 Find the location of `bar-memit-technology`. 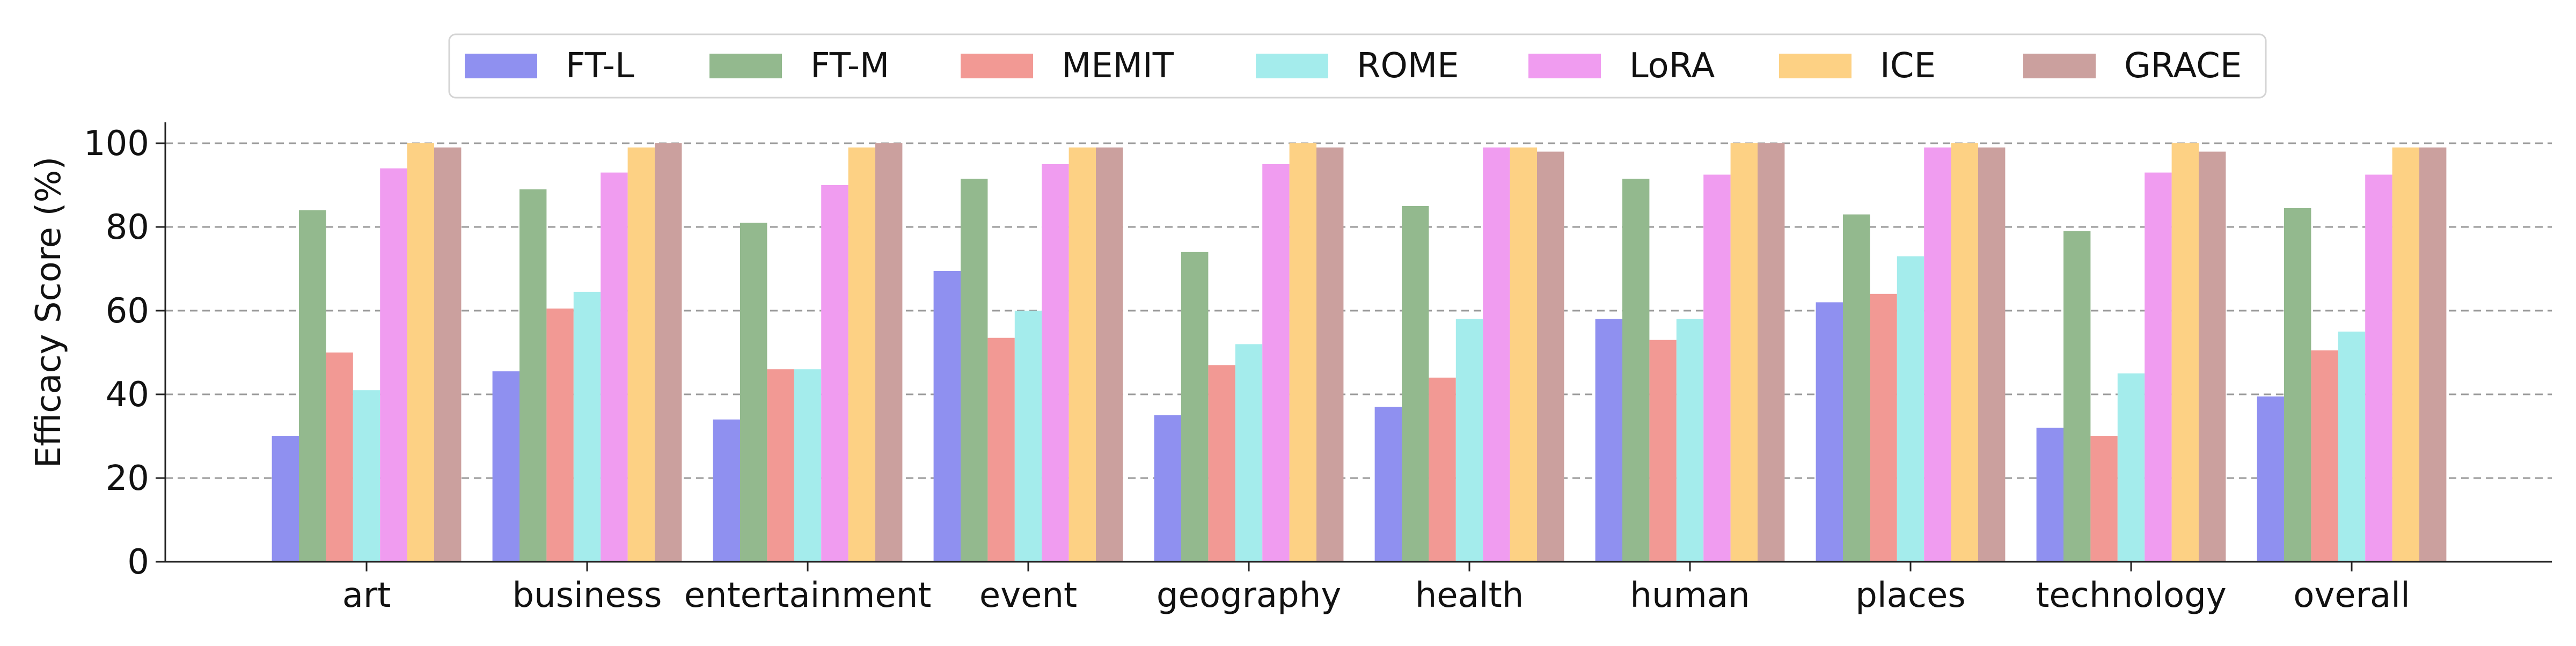

bar-memit-technology is located at coordinates (2104, 499).